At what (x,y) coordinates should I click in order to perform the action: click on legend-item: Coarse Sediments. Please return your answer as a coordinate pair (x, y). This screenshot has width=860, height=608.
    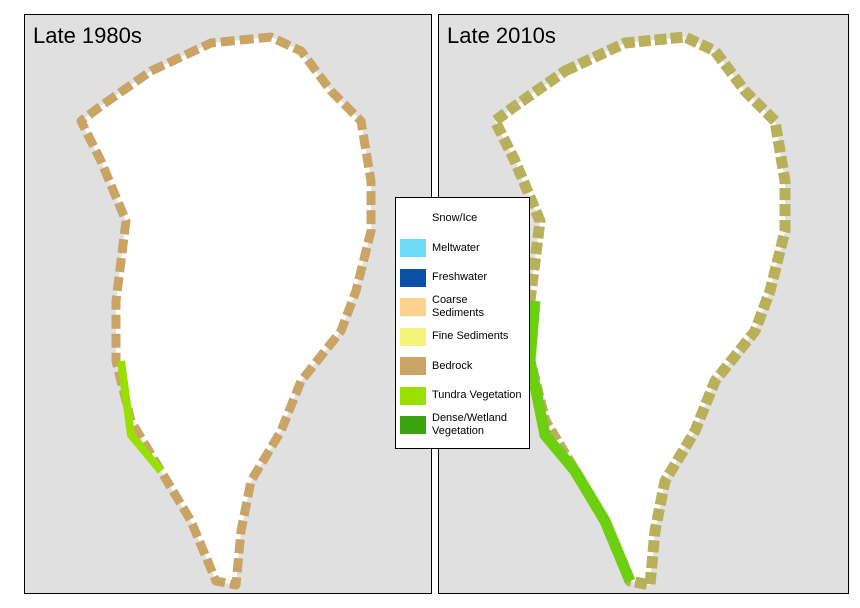
    Looking at the image, I should click on (462, 308).